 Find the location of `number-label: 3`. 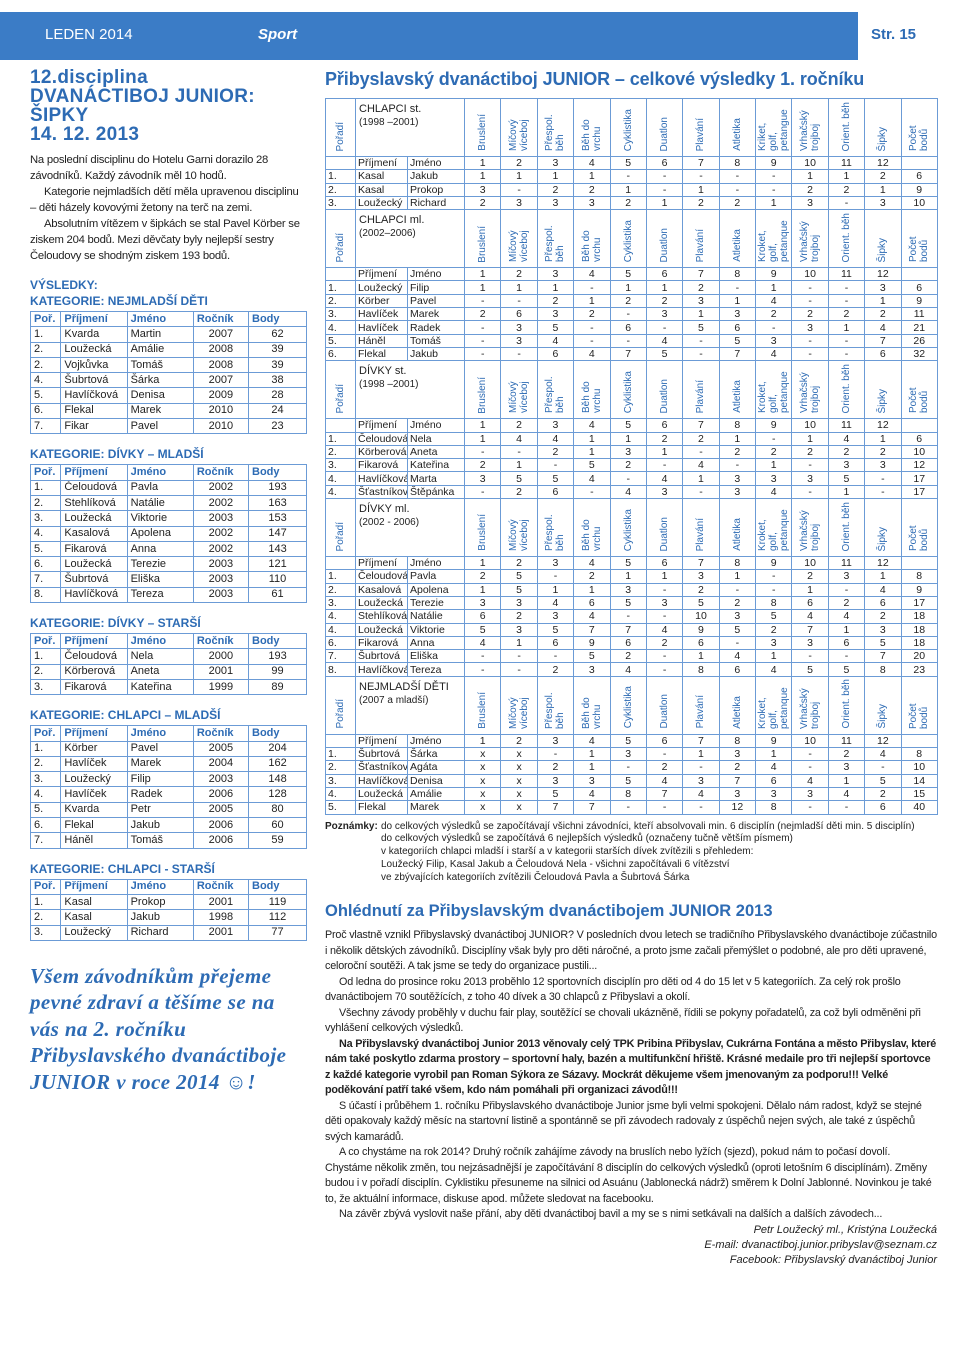

number-label: 3 is located at coordinates (555, 163).